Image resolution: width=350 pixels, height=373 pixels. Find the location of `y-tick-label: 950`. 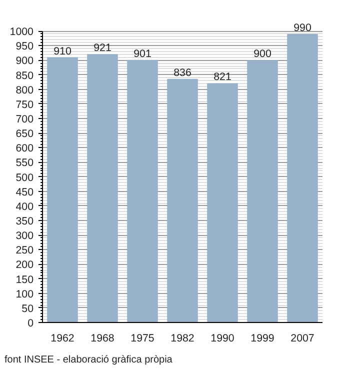

y-tick-label: 950 is located at coordinates (25, 46).